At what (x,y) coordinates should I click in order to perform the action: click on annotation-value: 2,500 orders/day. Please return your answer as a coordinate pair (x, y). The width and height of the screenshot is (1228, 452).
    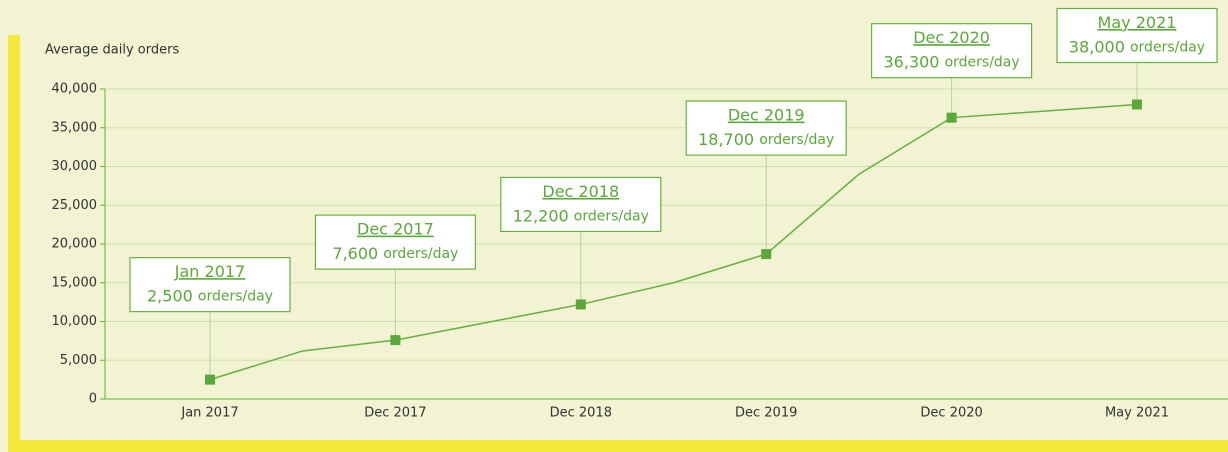
    Looking at the image, I should click on (210, 295).